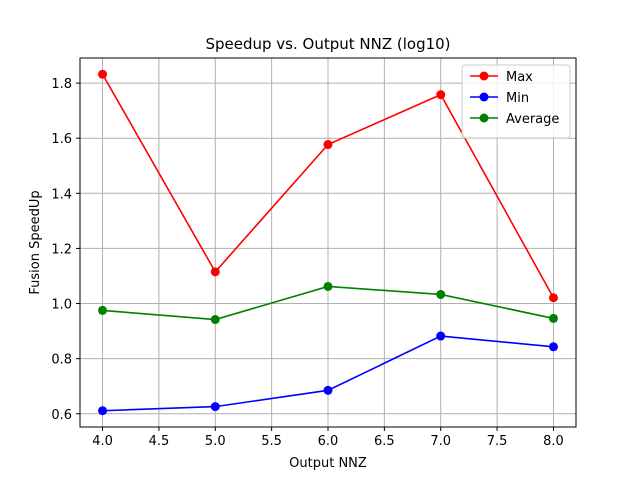 This screenshot has height=480, width=640. What do you see at coordinates (484, 118) in the screenshot?
I see `legend-marker-average` at bounding box center [484, 118].